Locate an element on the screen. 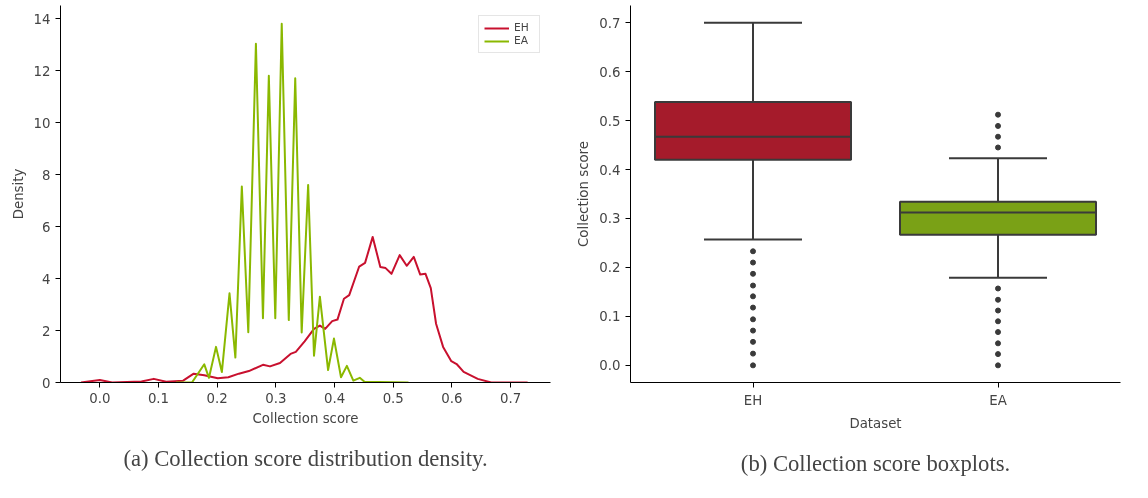  y-tick-label: 10 is located at coordinates (42, 123).